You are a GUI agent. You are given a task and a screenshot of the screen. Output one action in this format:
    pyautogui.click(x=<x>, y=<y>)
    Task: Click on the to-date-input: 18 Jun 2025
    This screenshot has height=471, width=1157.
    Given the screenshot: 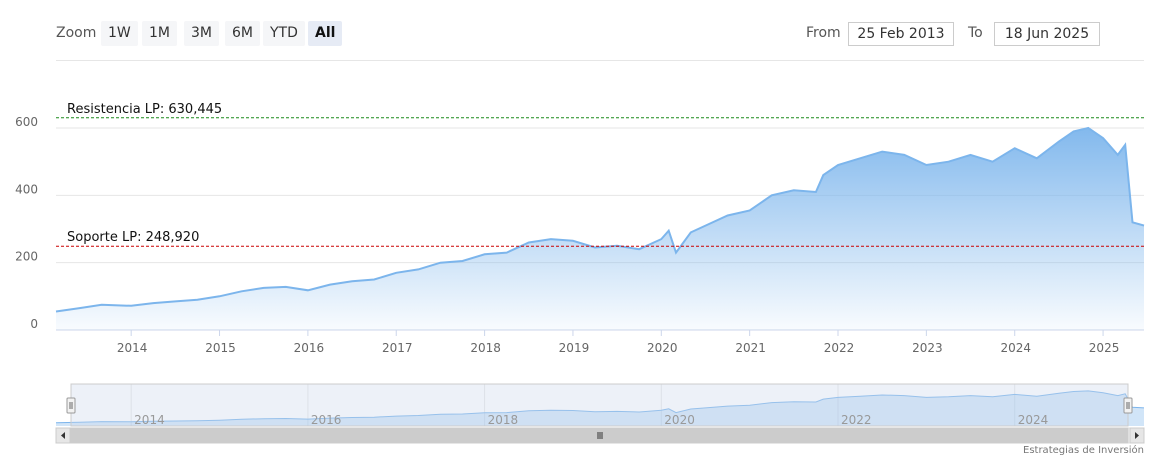 What is the action you would take?
    pyautogui.click(x=1047, y=34)
    